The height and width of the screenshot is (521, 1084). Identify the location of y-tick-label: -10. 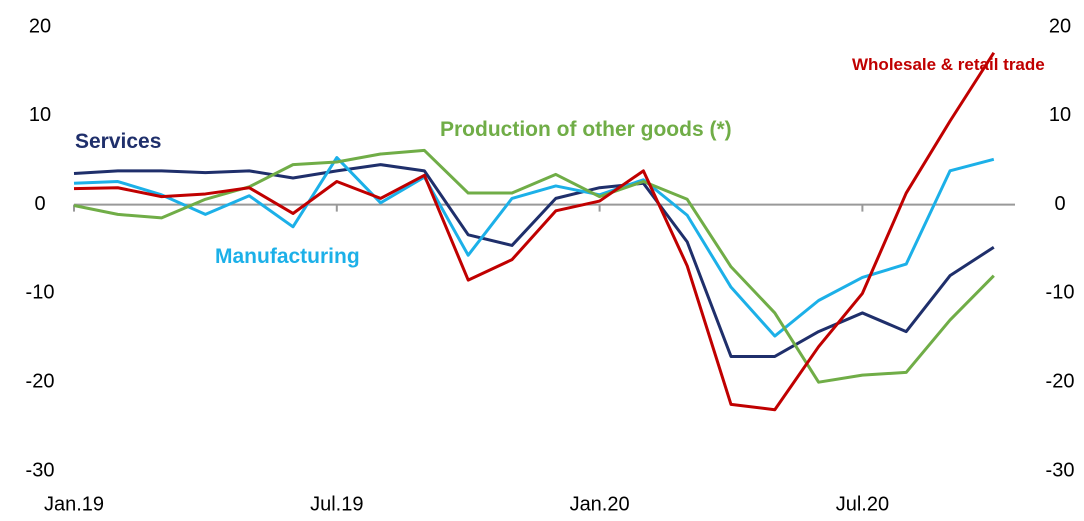
(40, 293).